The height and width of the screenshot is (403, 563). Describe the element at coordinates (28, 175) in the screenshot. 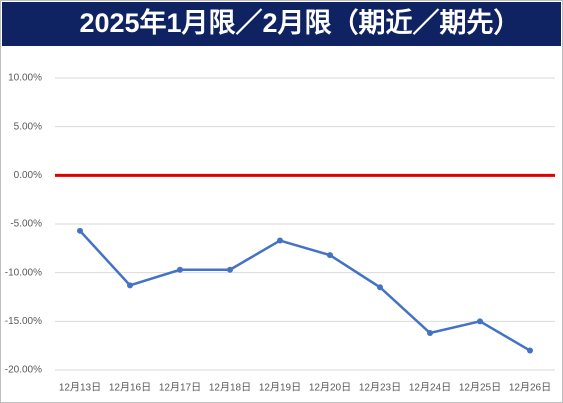

I see `y-tick-label: 0.00%` at that location.